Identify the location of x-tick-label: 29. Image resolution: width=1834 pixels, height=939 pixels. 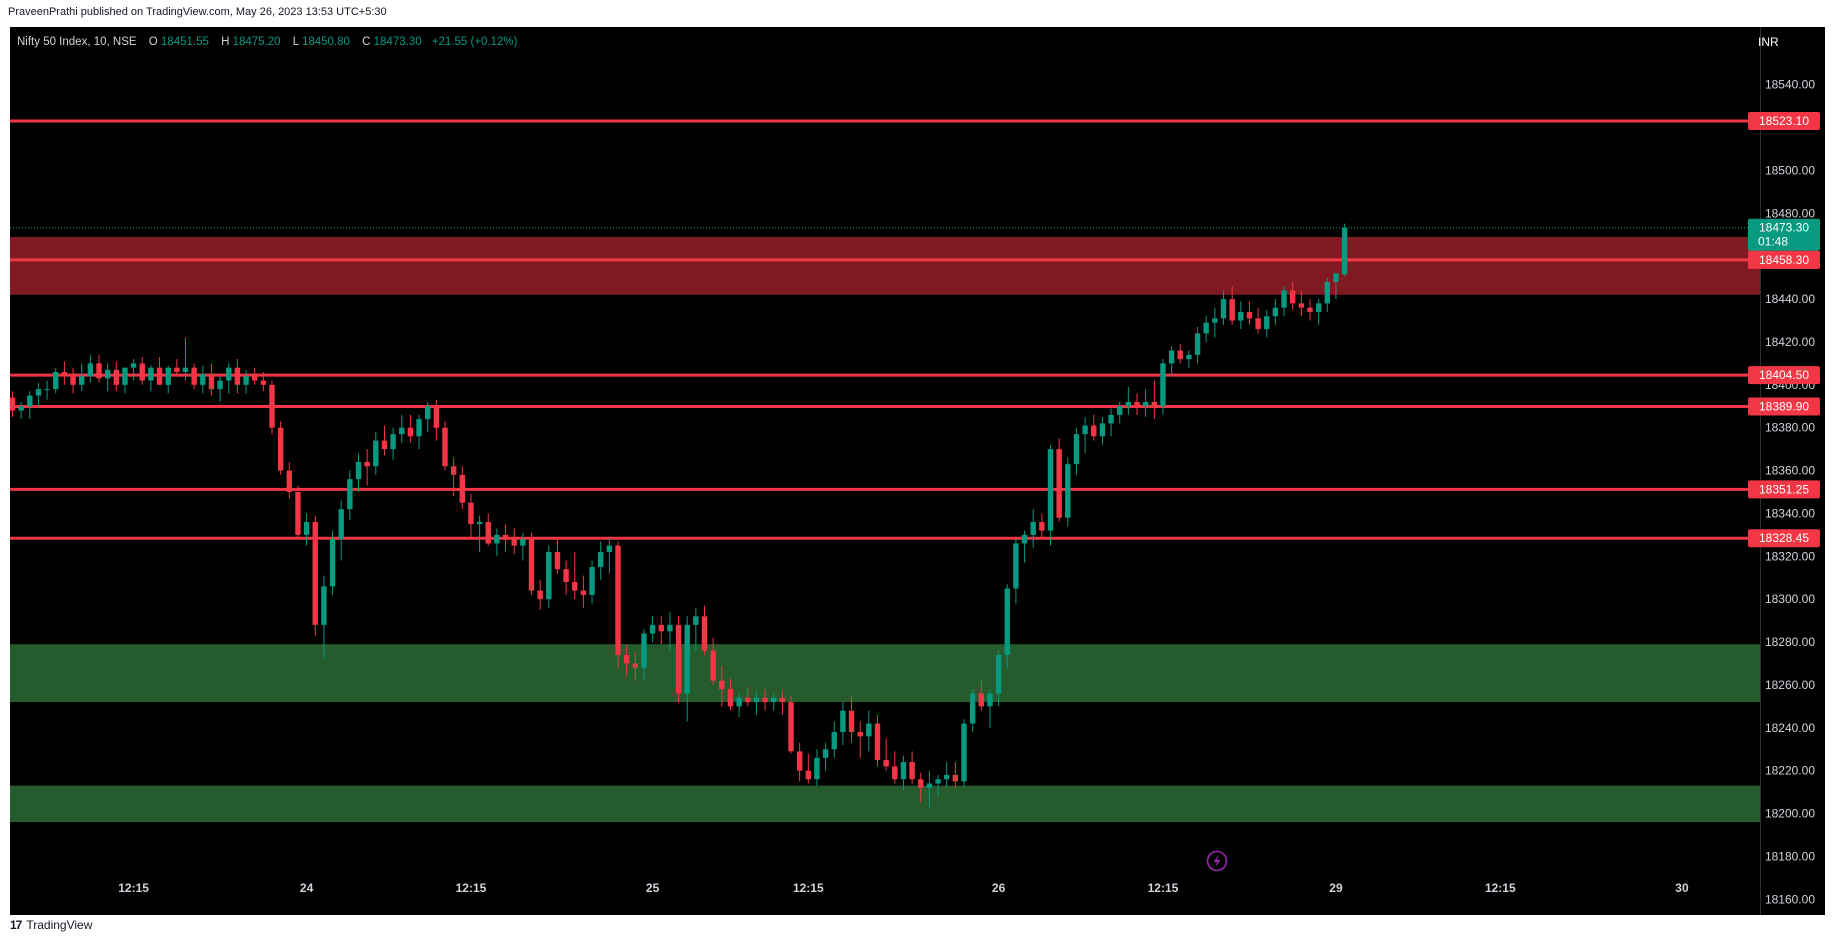
(1336, 888).